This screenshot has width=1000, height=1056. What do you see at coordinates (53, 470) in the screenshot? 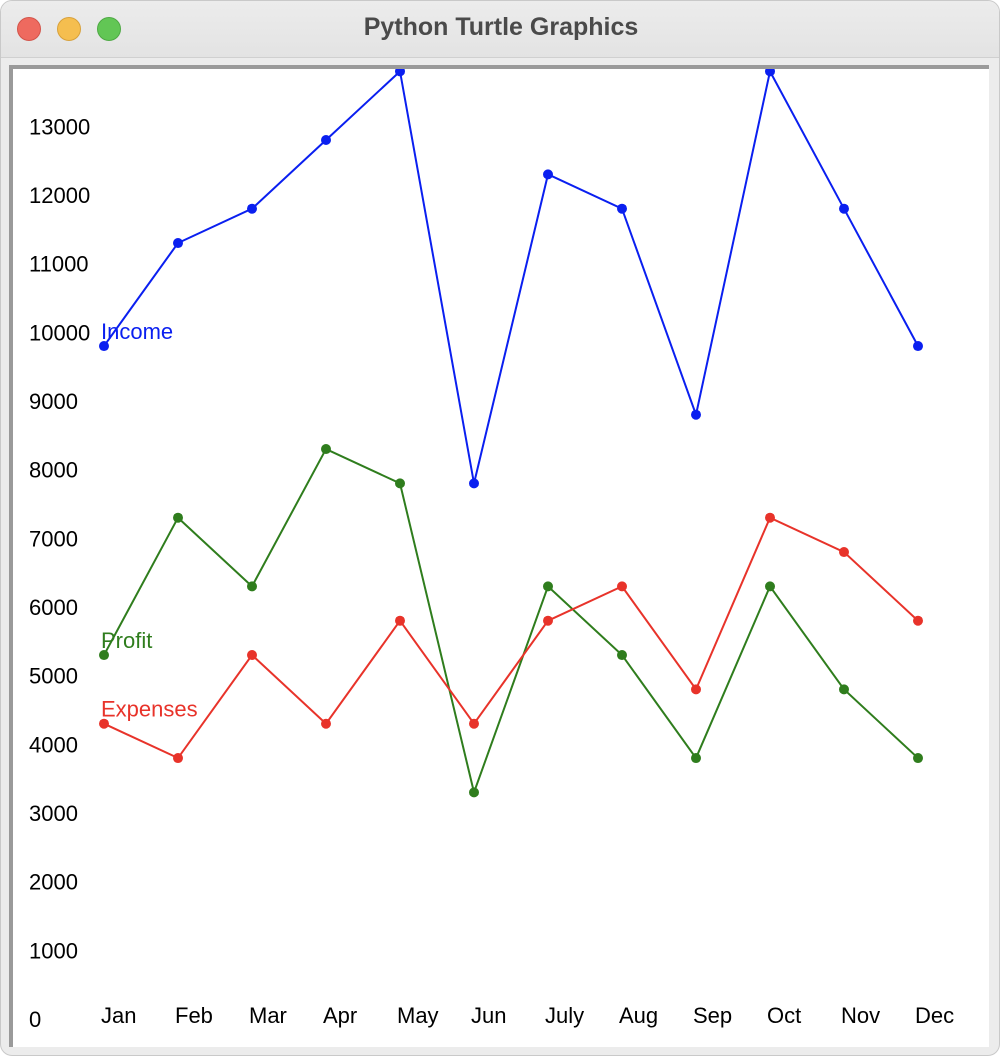
I see `y-tick-label: 8000` at bounding box center [53, 470].